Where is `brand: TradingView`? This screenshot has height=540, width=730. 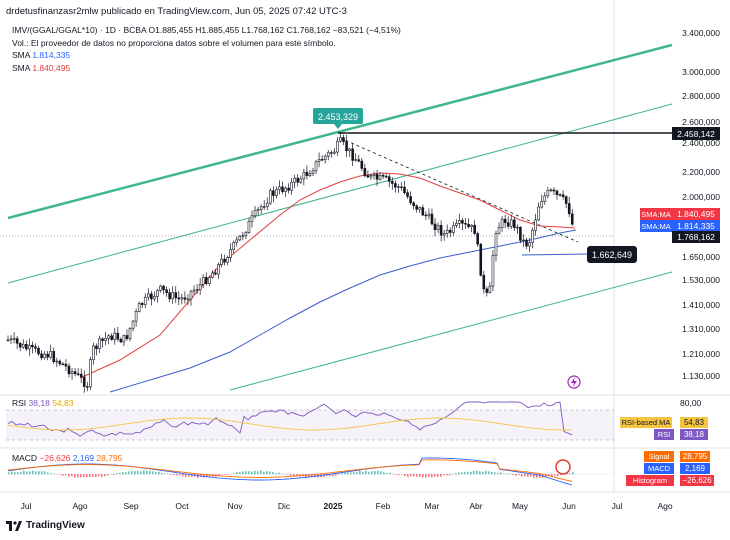
brand: TradingView is located at coordinates (45, 525).